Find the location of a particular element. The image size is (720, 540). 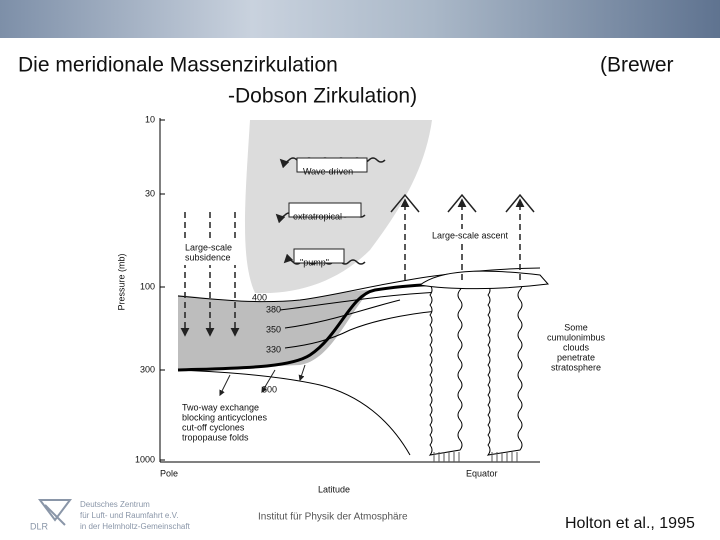

title: -Dobson Zirkulation) is located at coordinates (322, 96).